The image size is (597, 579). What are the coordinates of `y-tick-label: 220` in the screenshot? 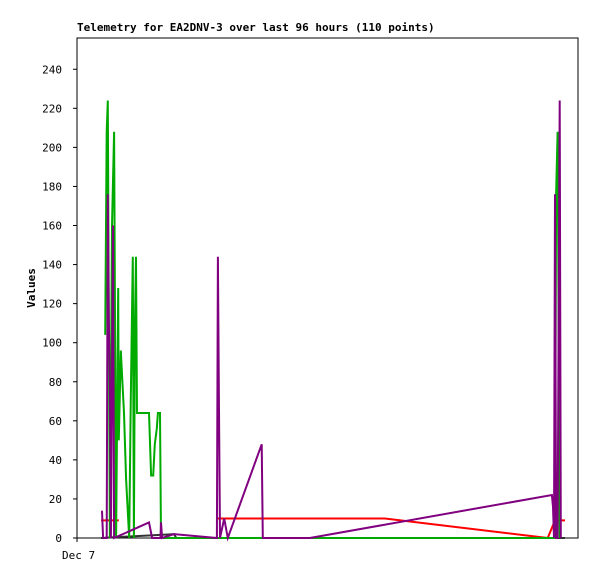 It's located at (52, 108).